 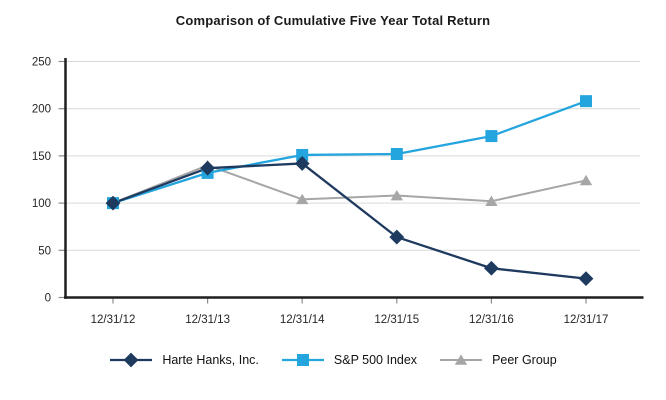 I want to click on y-label-200: 200, so click(x=41, y=110).